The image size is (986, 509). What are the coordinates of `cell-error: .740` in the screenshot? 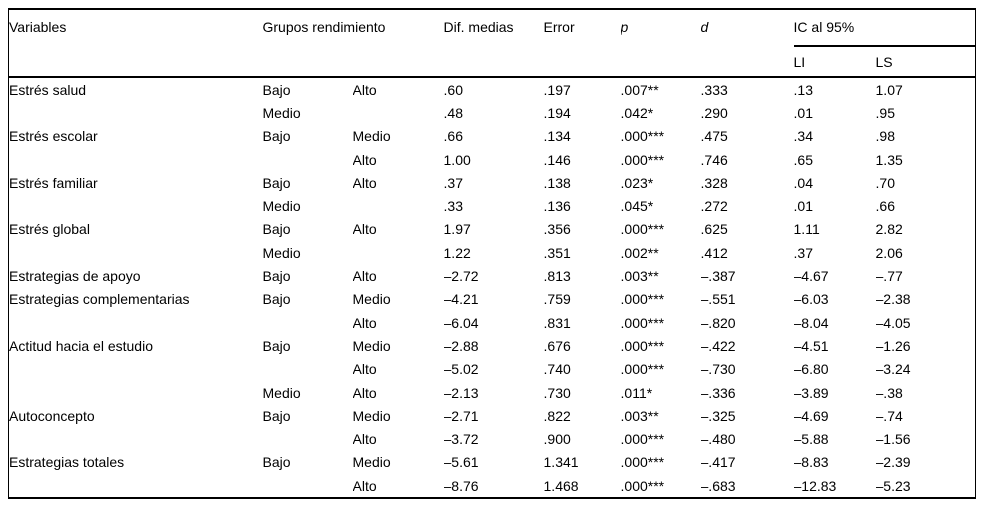 It's located at (557, 369).